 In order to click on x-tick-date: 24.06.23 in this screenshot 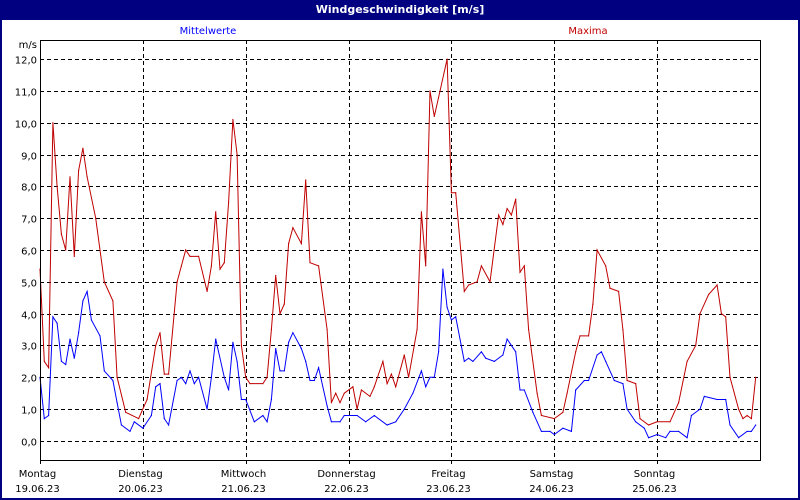, I will do `click(551, 489)`.